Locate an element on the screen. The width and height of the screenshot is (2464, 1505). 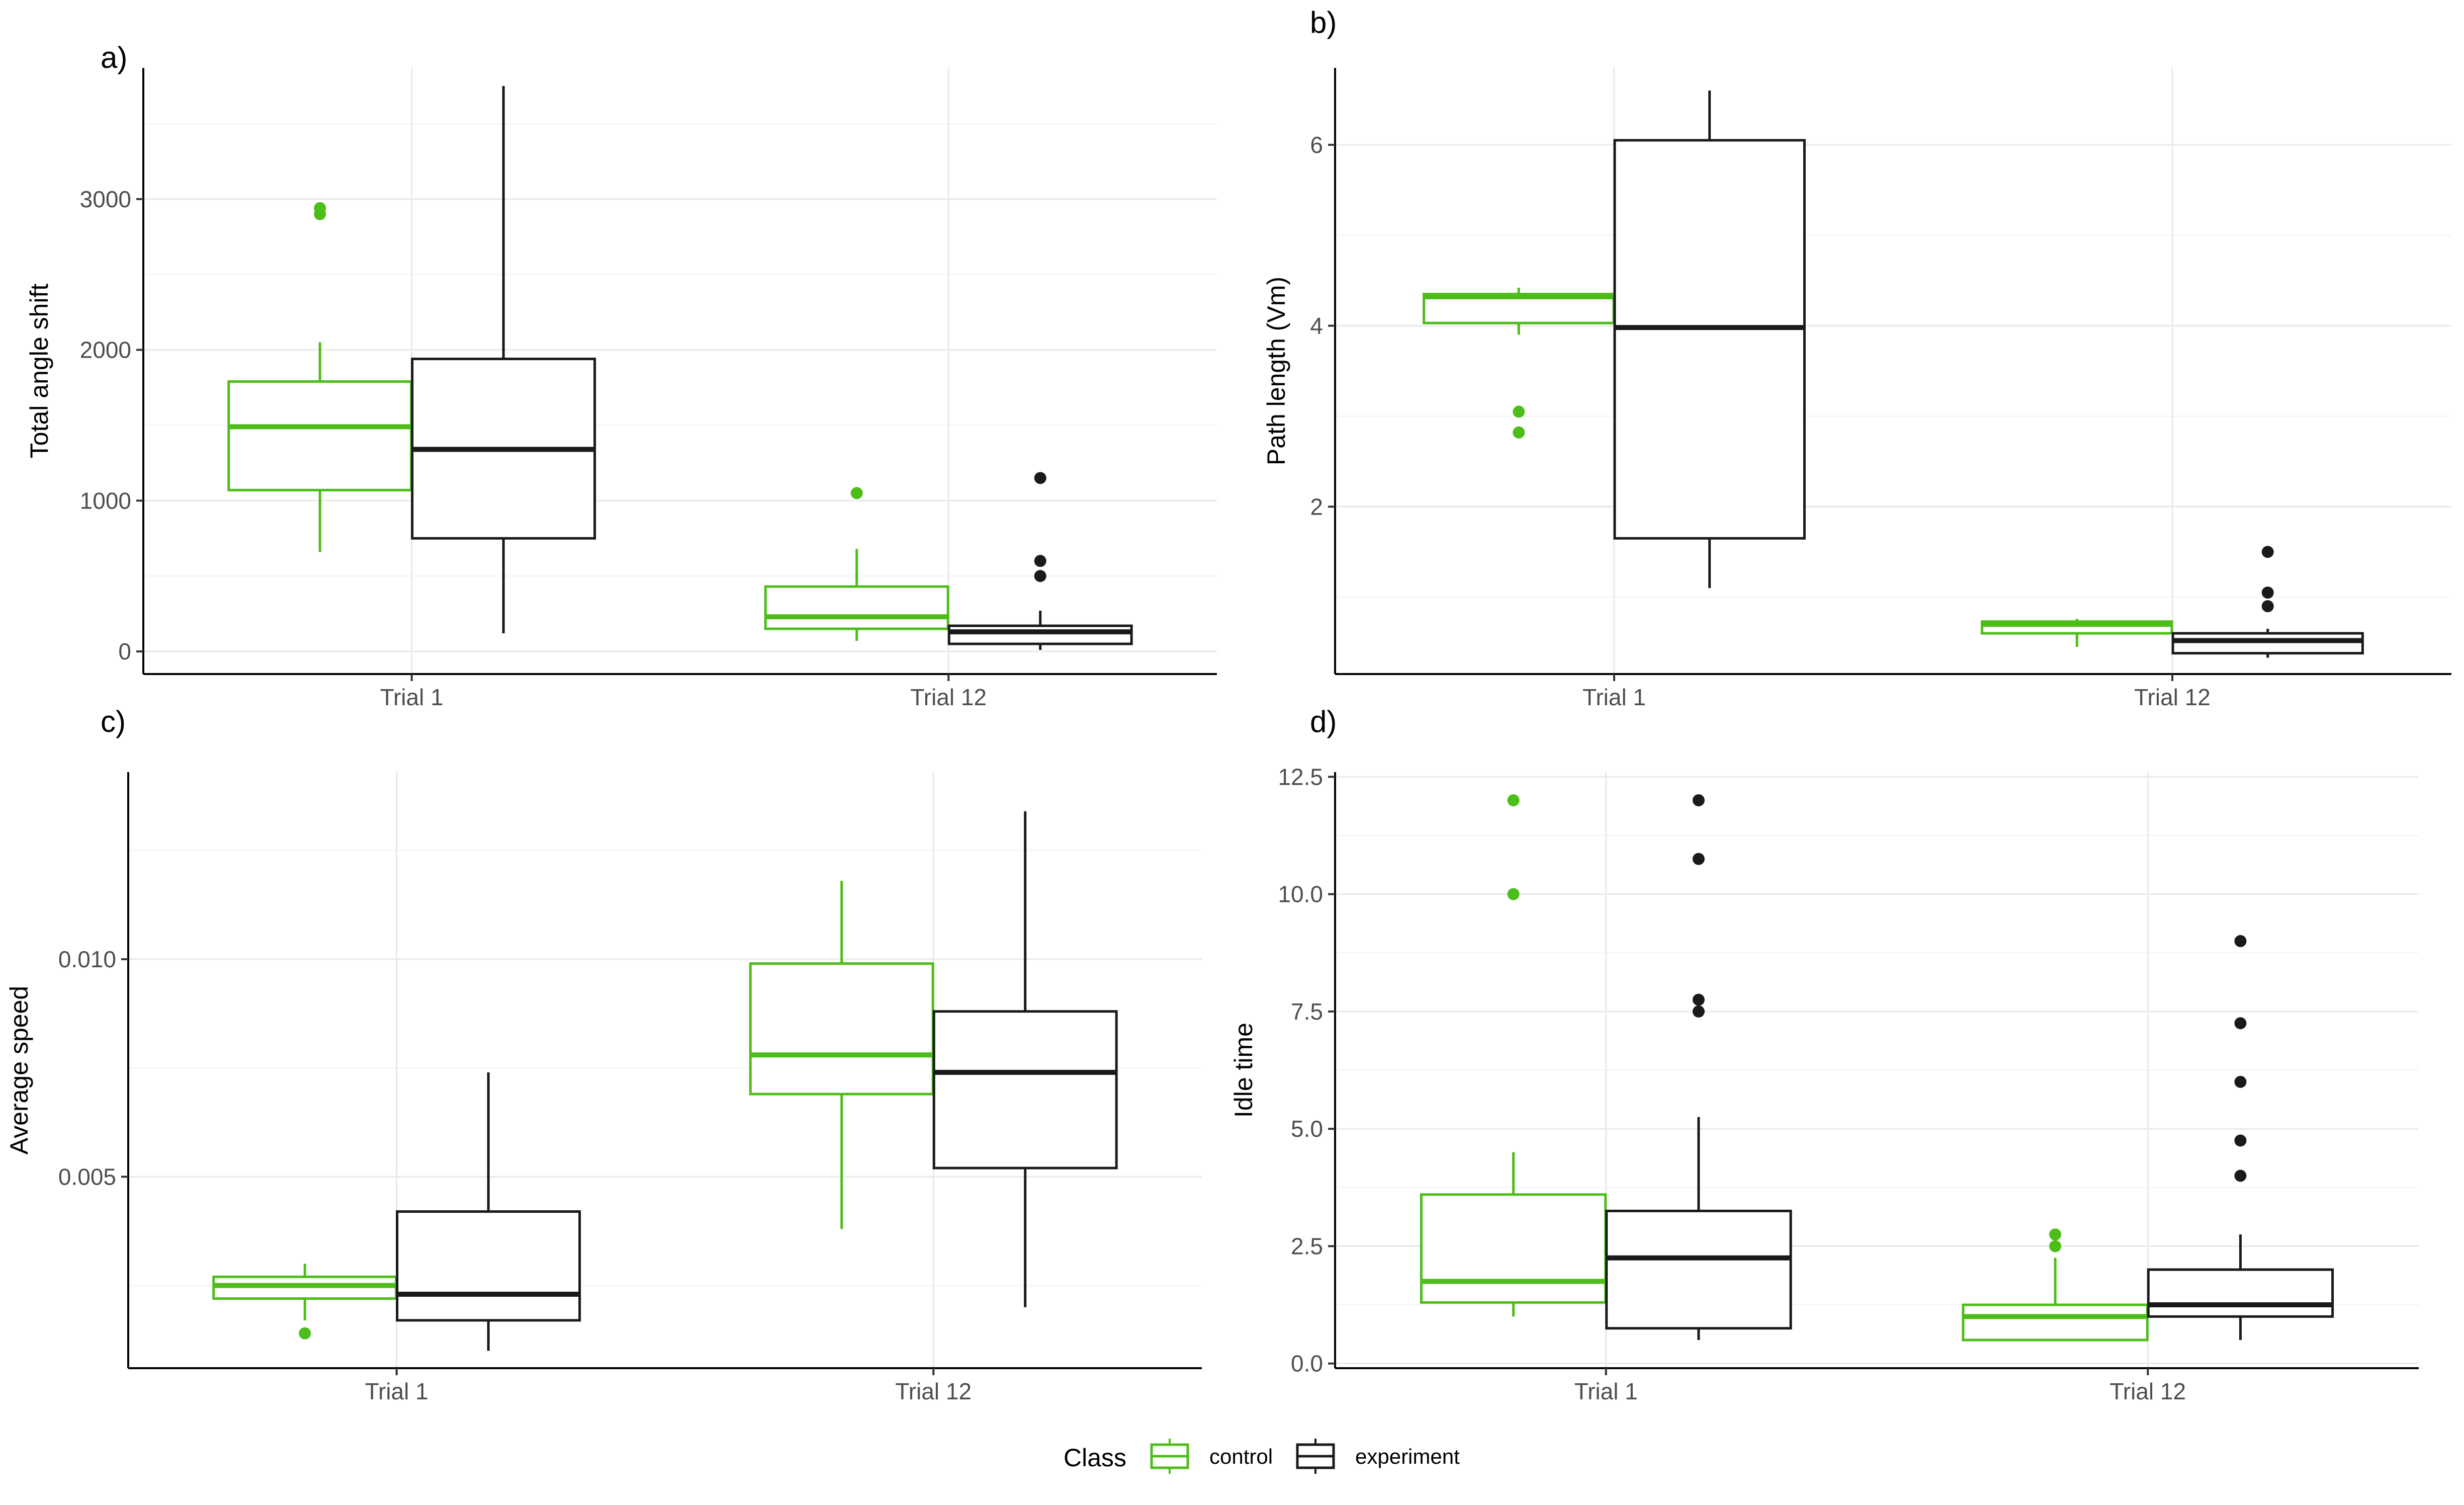
y-tick-label: 1000 is located at coordinates (105, 501).